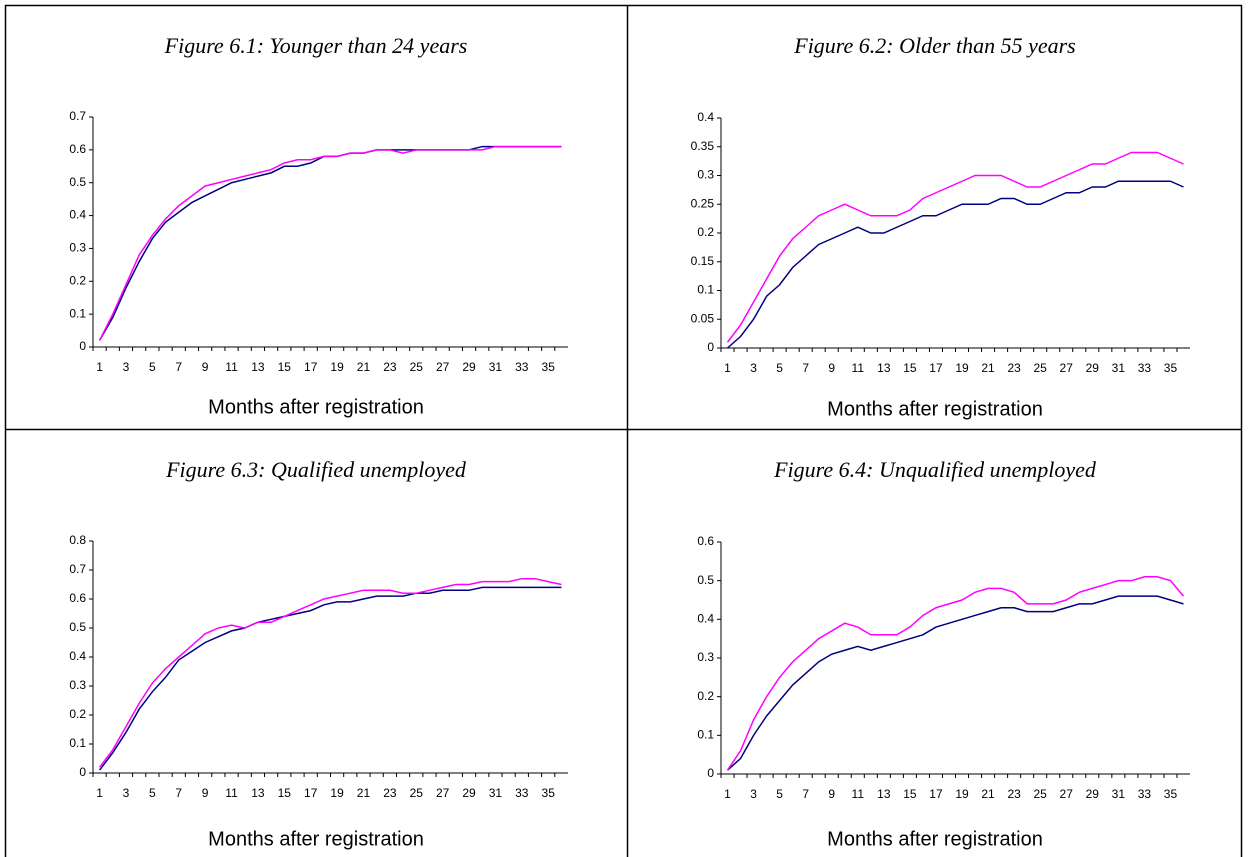  Describe the element at coordinates (703, 203) in the screenshot. I see `y-tick-label: 0.25` at that location.